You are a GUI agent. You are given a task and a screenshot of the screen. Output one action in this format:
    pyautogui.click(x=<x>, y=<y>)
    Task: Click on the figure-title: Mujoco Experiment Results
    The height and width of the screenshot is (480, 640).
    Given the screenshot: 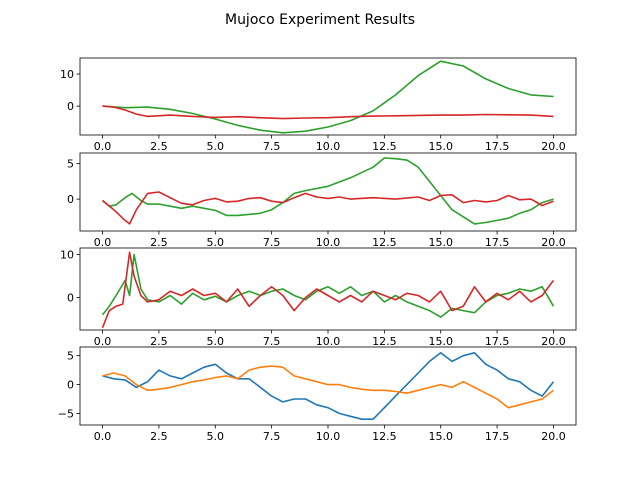 What is the action you would take?
    pyautogui.click(x=320, y=20)
    